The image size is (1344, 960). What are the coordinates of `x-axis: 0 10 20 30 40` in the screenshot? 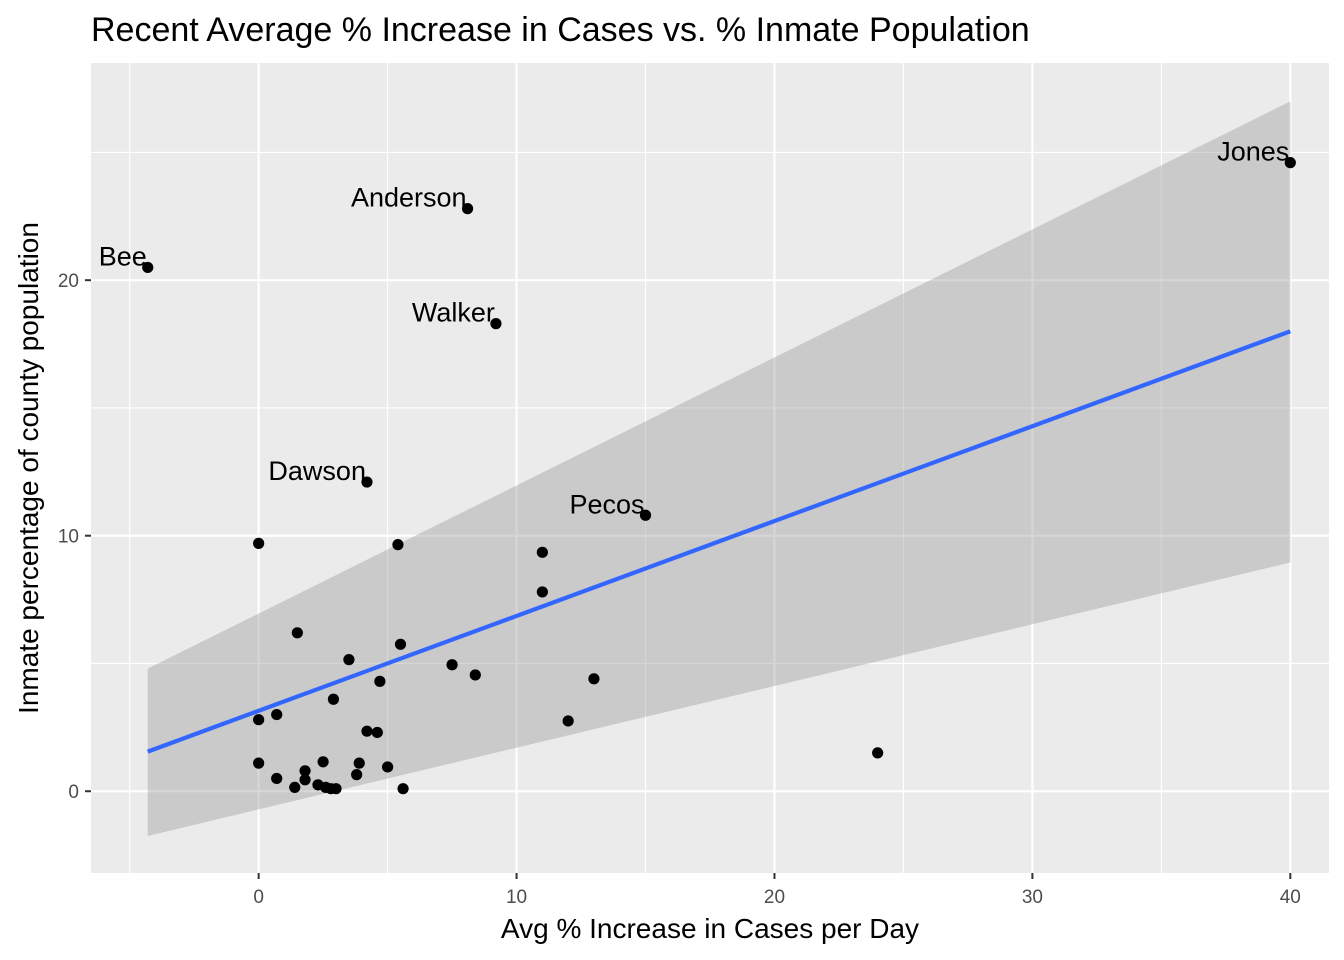 It's located at (777, 890).